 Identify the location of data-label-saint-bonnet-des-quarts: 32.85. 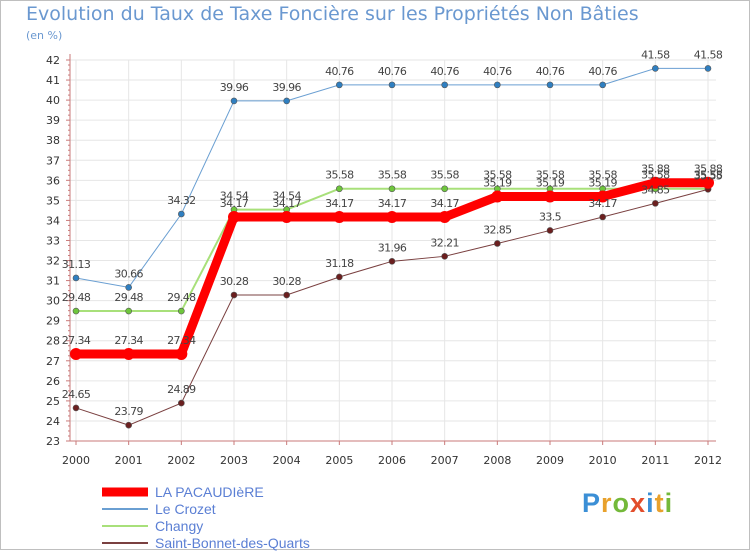
(497, 229).